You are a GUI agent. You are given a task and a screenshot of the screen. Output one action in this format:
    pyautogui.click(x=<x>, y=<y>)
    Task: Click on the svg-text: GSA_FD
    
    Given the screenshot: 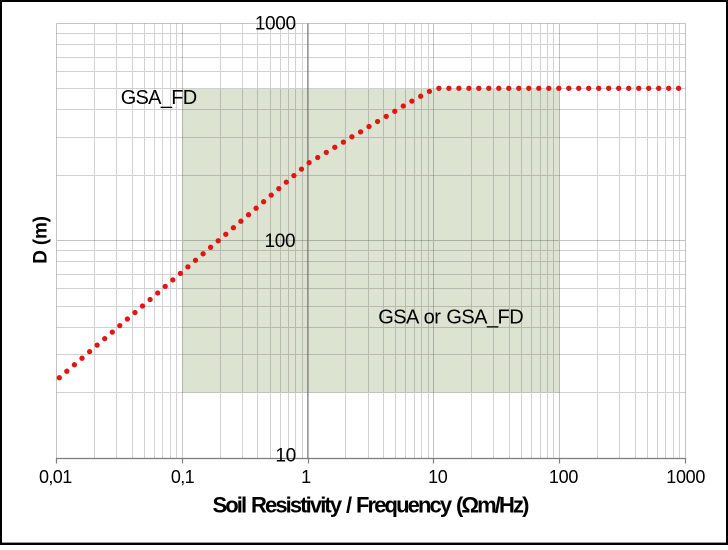 What is the action you would take?
    pyautogui.click(x=159, y=98)
    